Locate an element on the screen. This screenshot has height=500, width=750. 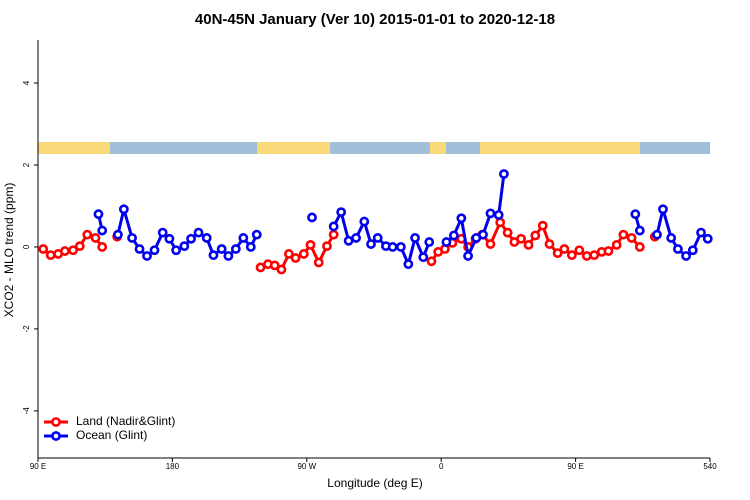
legend-label: Land (Nadir&Glint) is located at coordinates (125, 421).